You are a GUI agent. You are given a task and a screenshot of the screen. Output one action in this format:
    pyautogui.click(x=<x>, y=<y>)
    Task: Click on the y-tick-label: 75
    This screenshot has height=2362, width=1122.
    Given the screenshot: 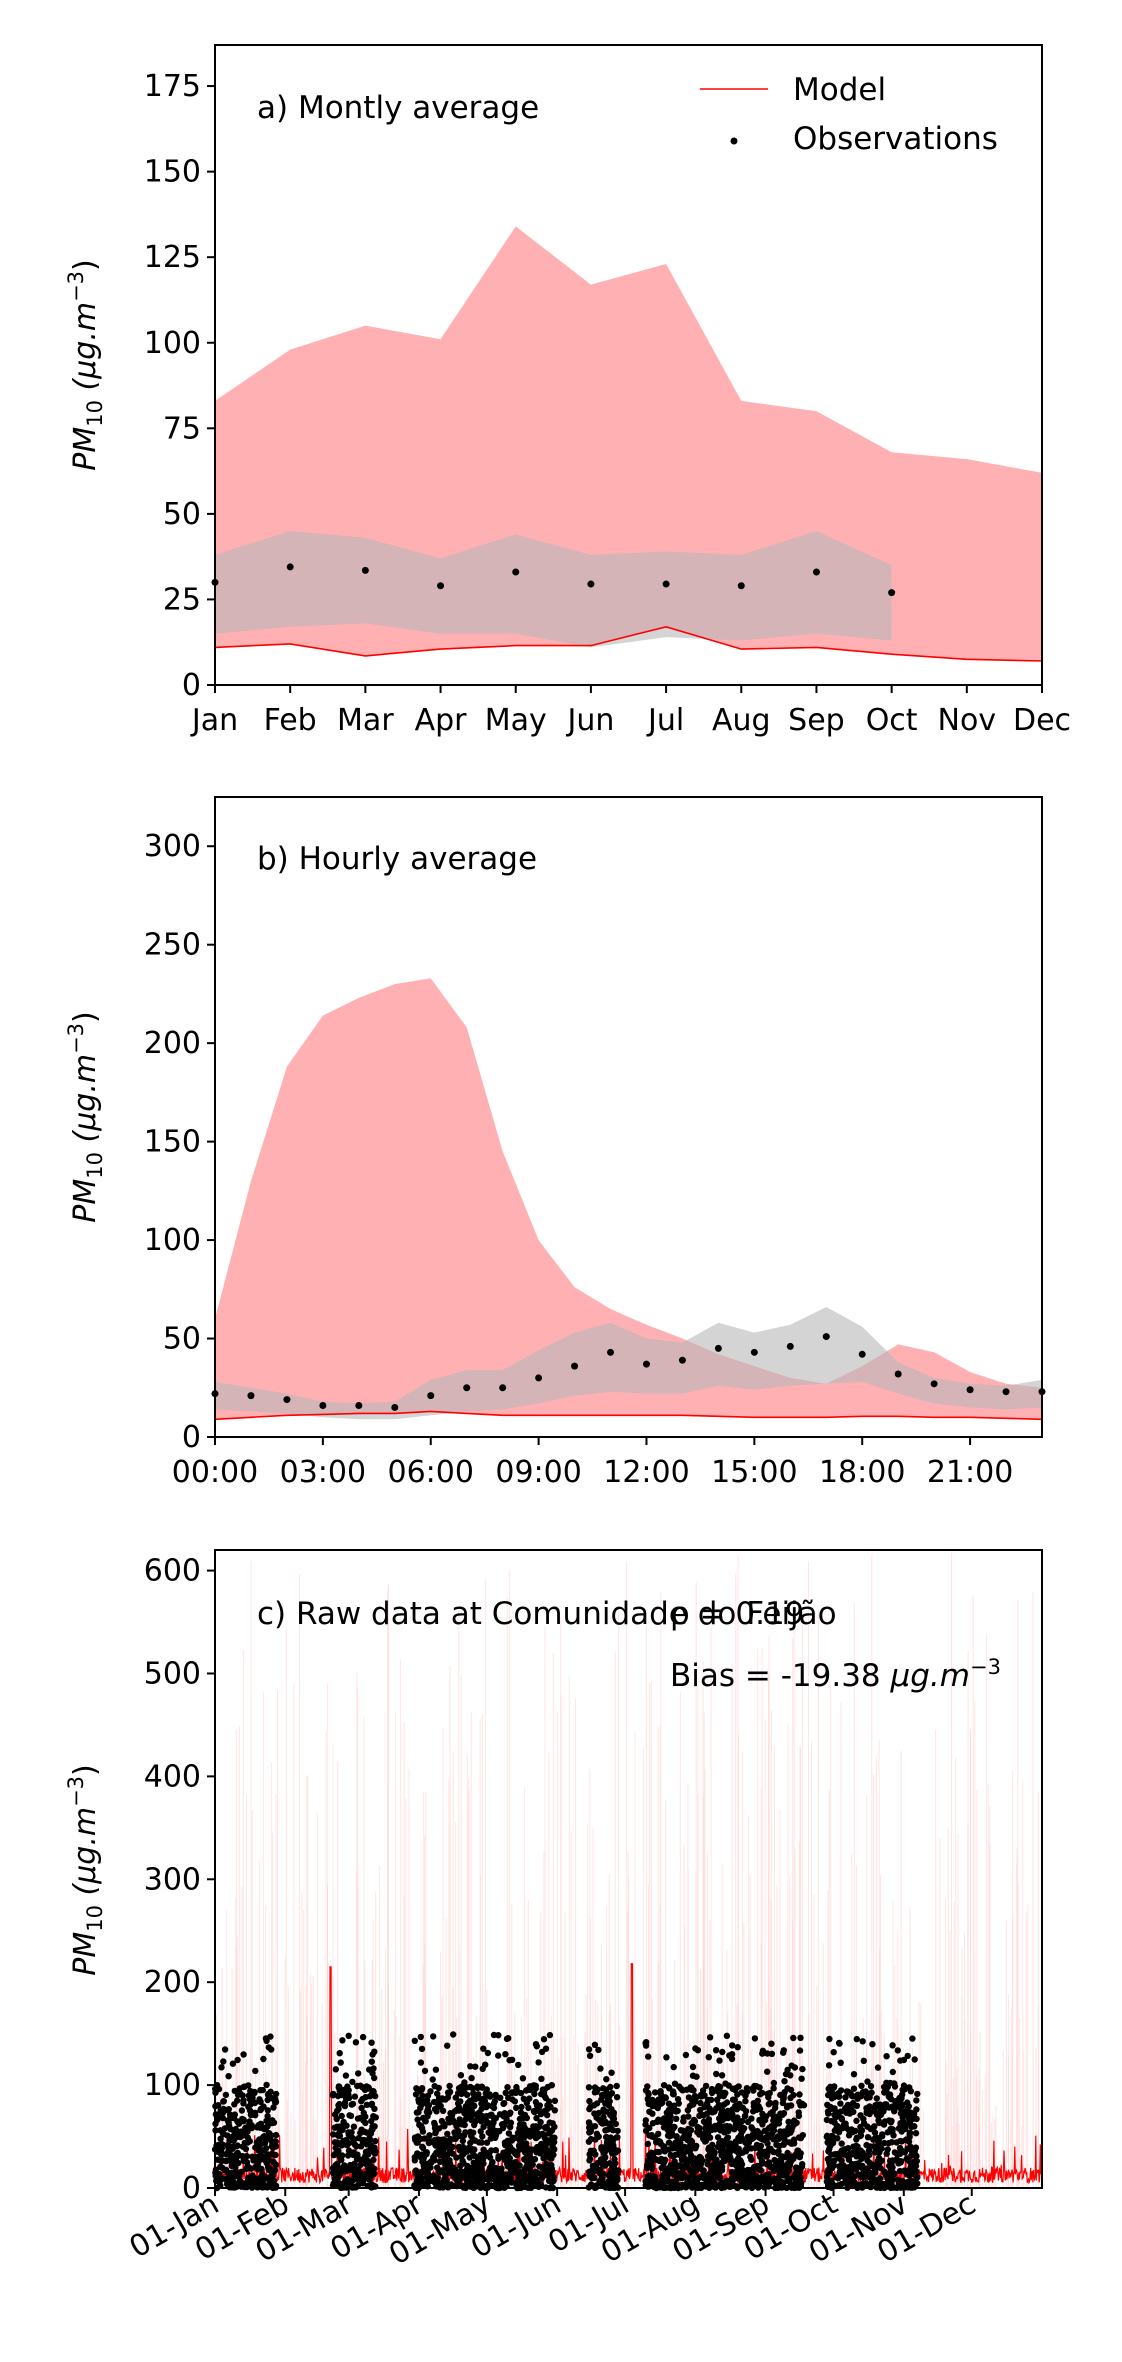 What is the action you would take?
    pyautogui.click(x=182, y=428)
    